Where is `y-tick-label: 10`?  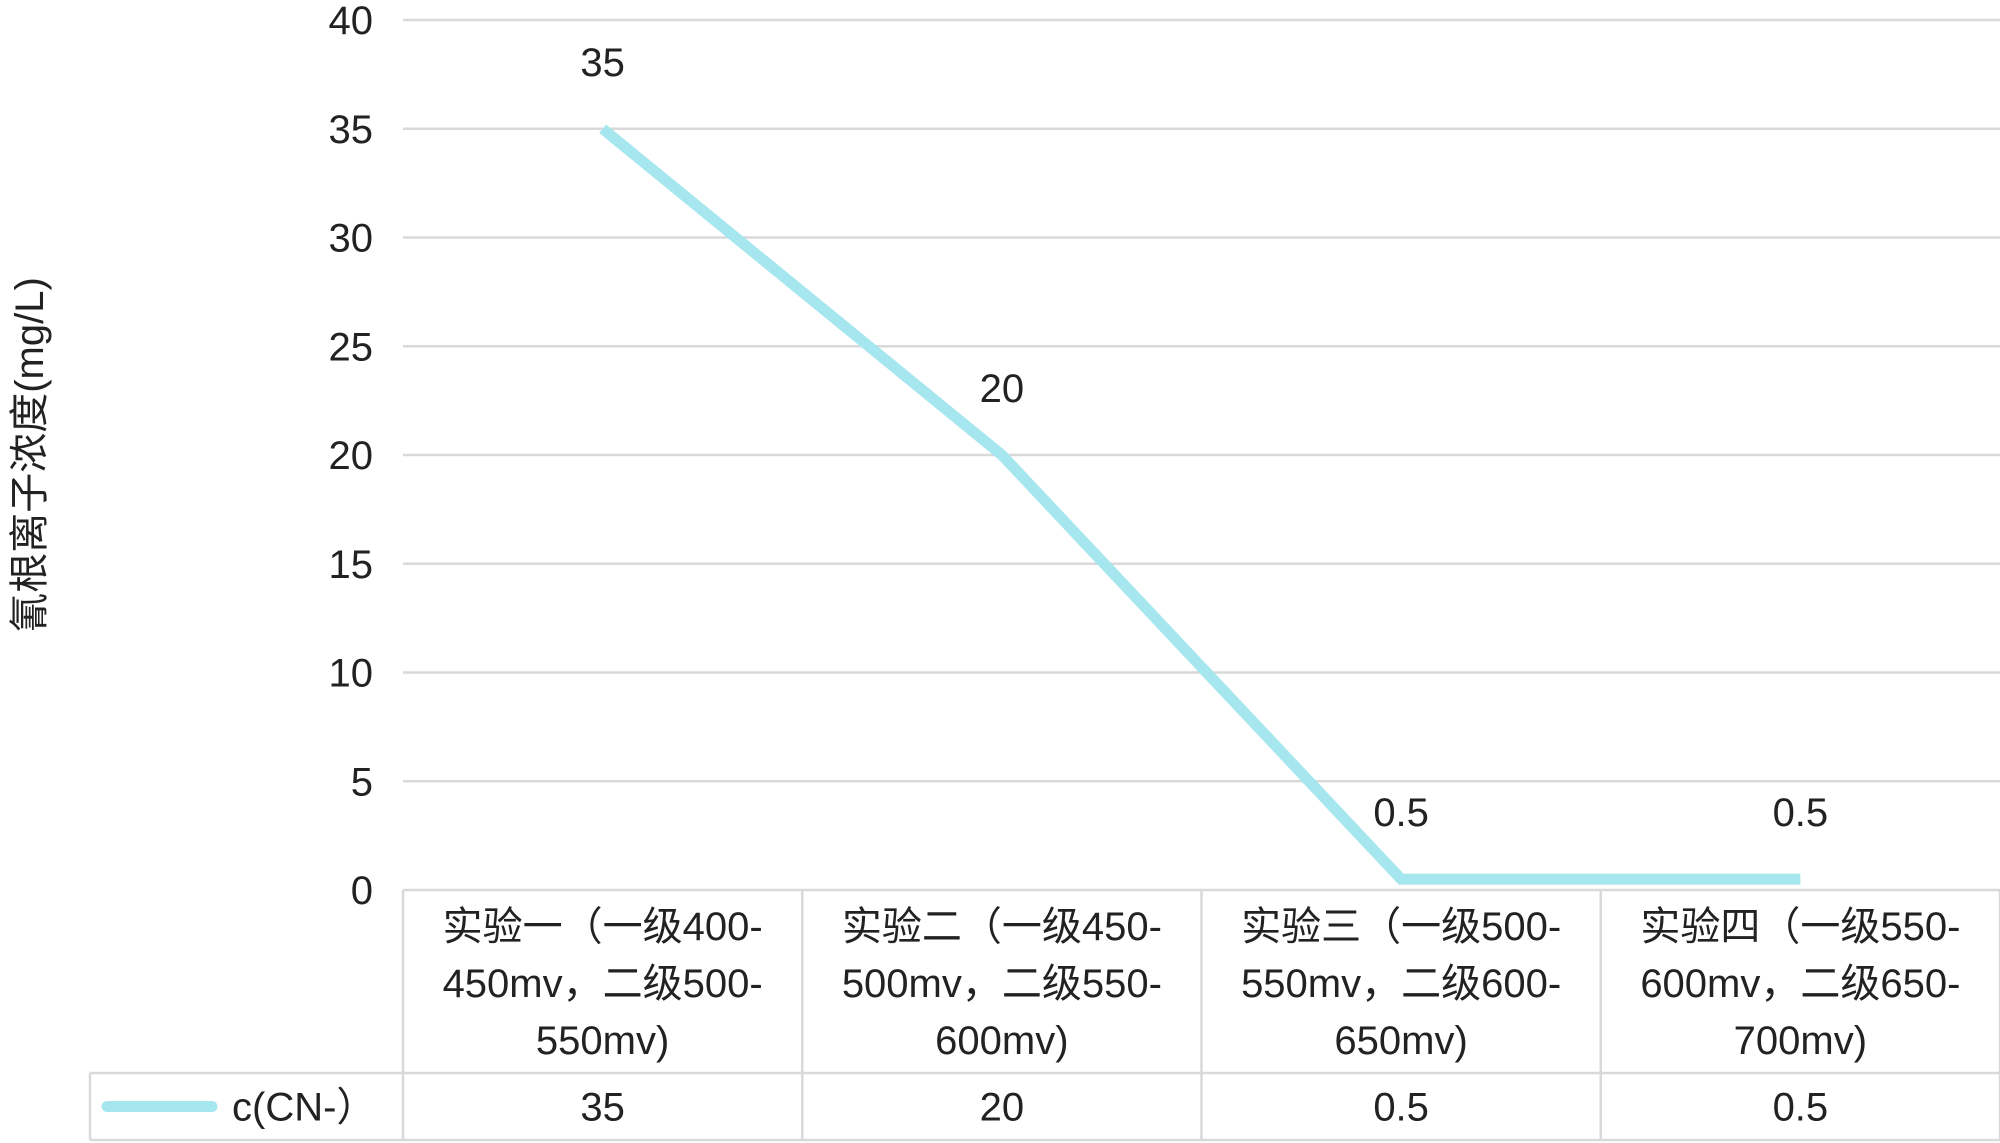 y-tick-label: 10 is located at coordinates (351, 674).